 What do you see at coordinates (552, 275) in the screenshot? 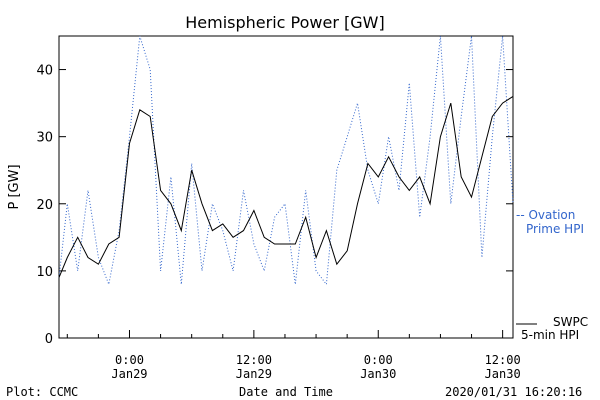
I see `legend: -- Ovation Prime HPI SWPC 5-min HPI` at bounding box center [552, 275].